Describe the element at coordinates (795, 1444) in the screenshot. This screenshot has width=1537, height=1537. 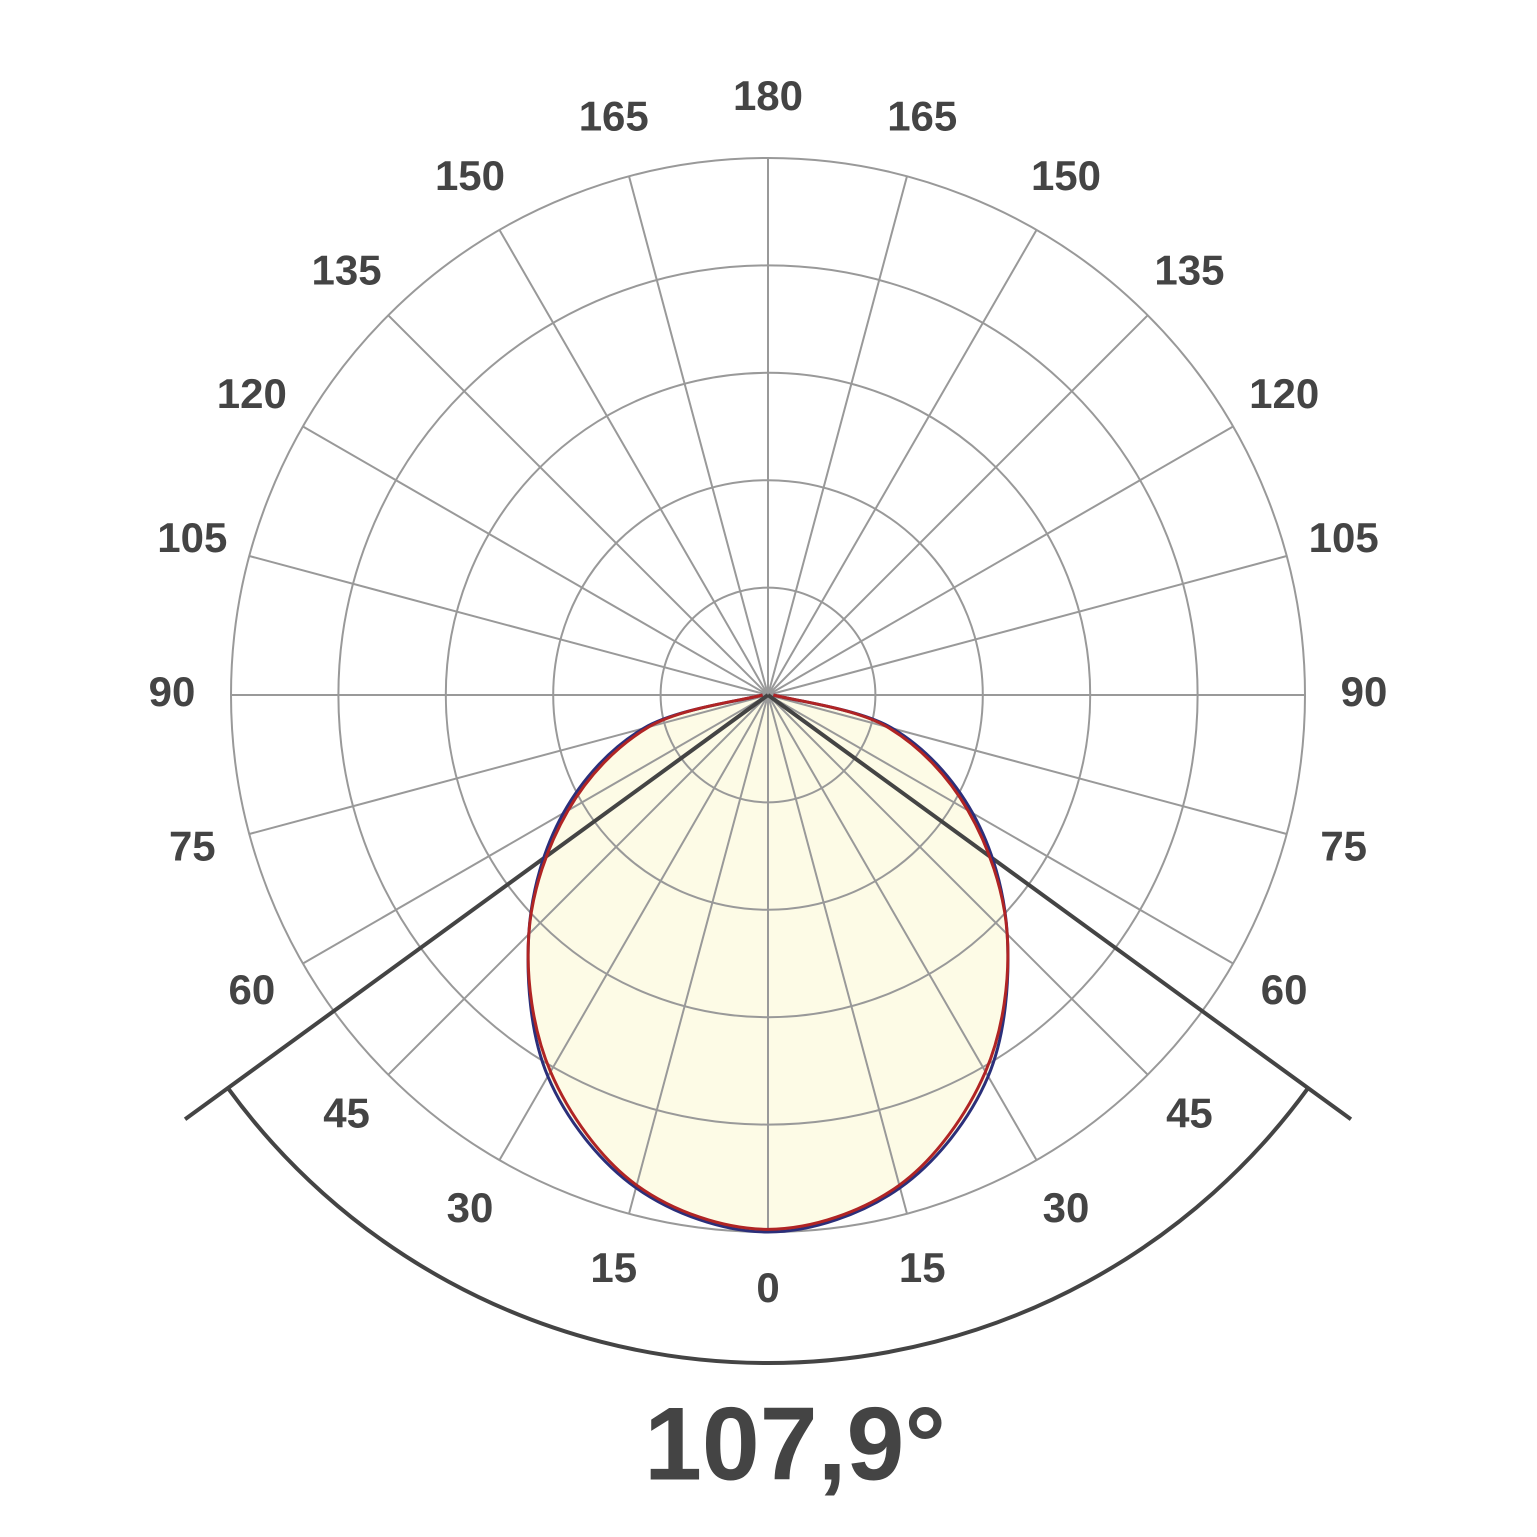
I see `beam-angle-label: 107,9°` at that location.